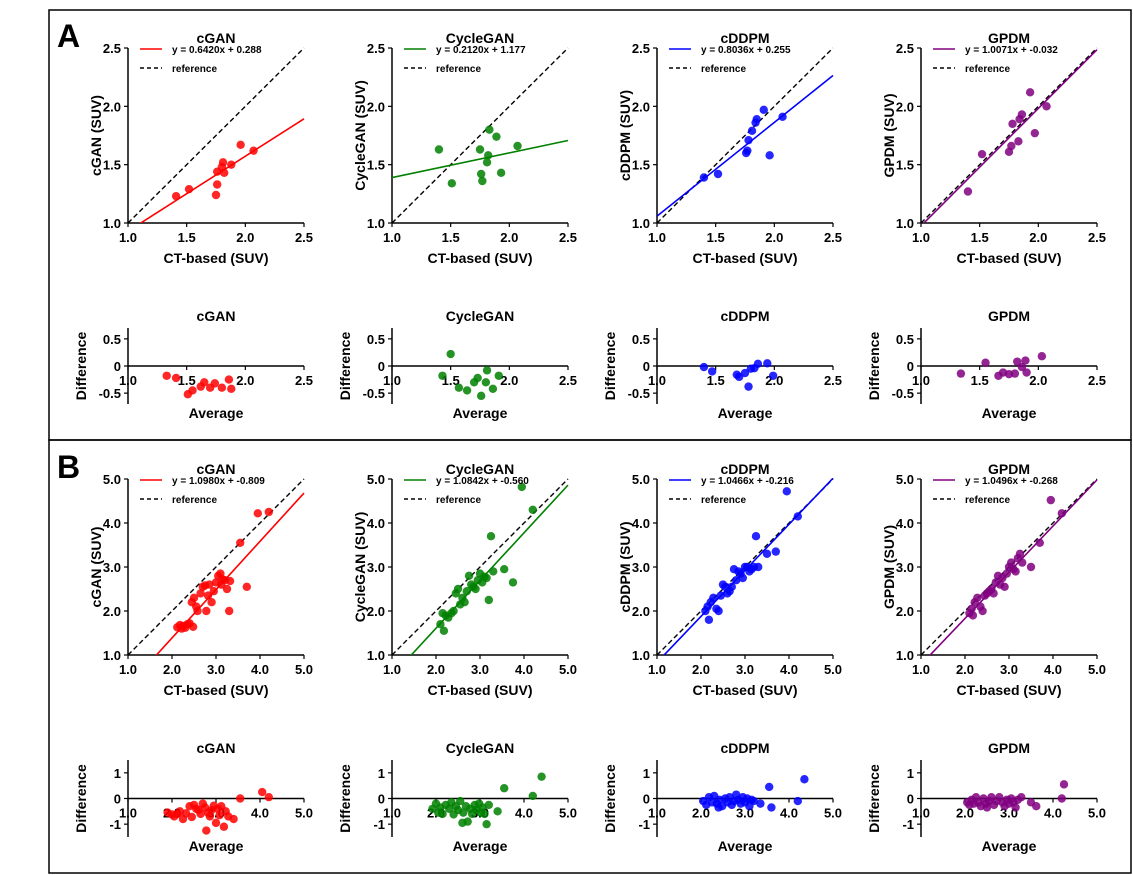 This screenshot has height=875, width=1133. Describe the element at coordinates (217, 50) in the screenshot. I see `legend-fit-label: y = 0.6420x + 0.288` at that location.